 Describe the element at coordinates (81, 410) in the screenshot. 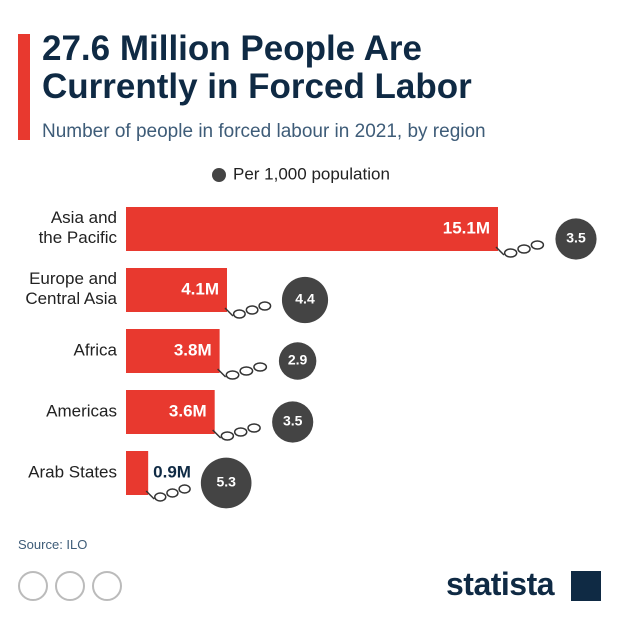

I see `y-tick-label: Americas` at that location.